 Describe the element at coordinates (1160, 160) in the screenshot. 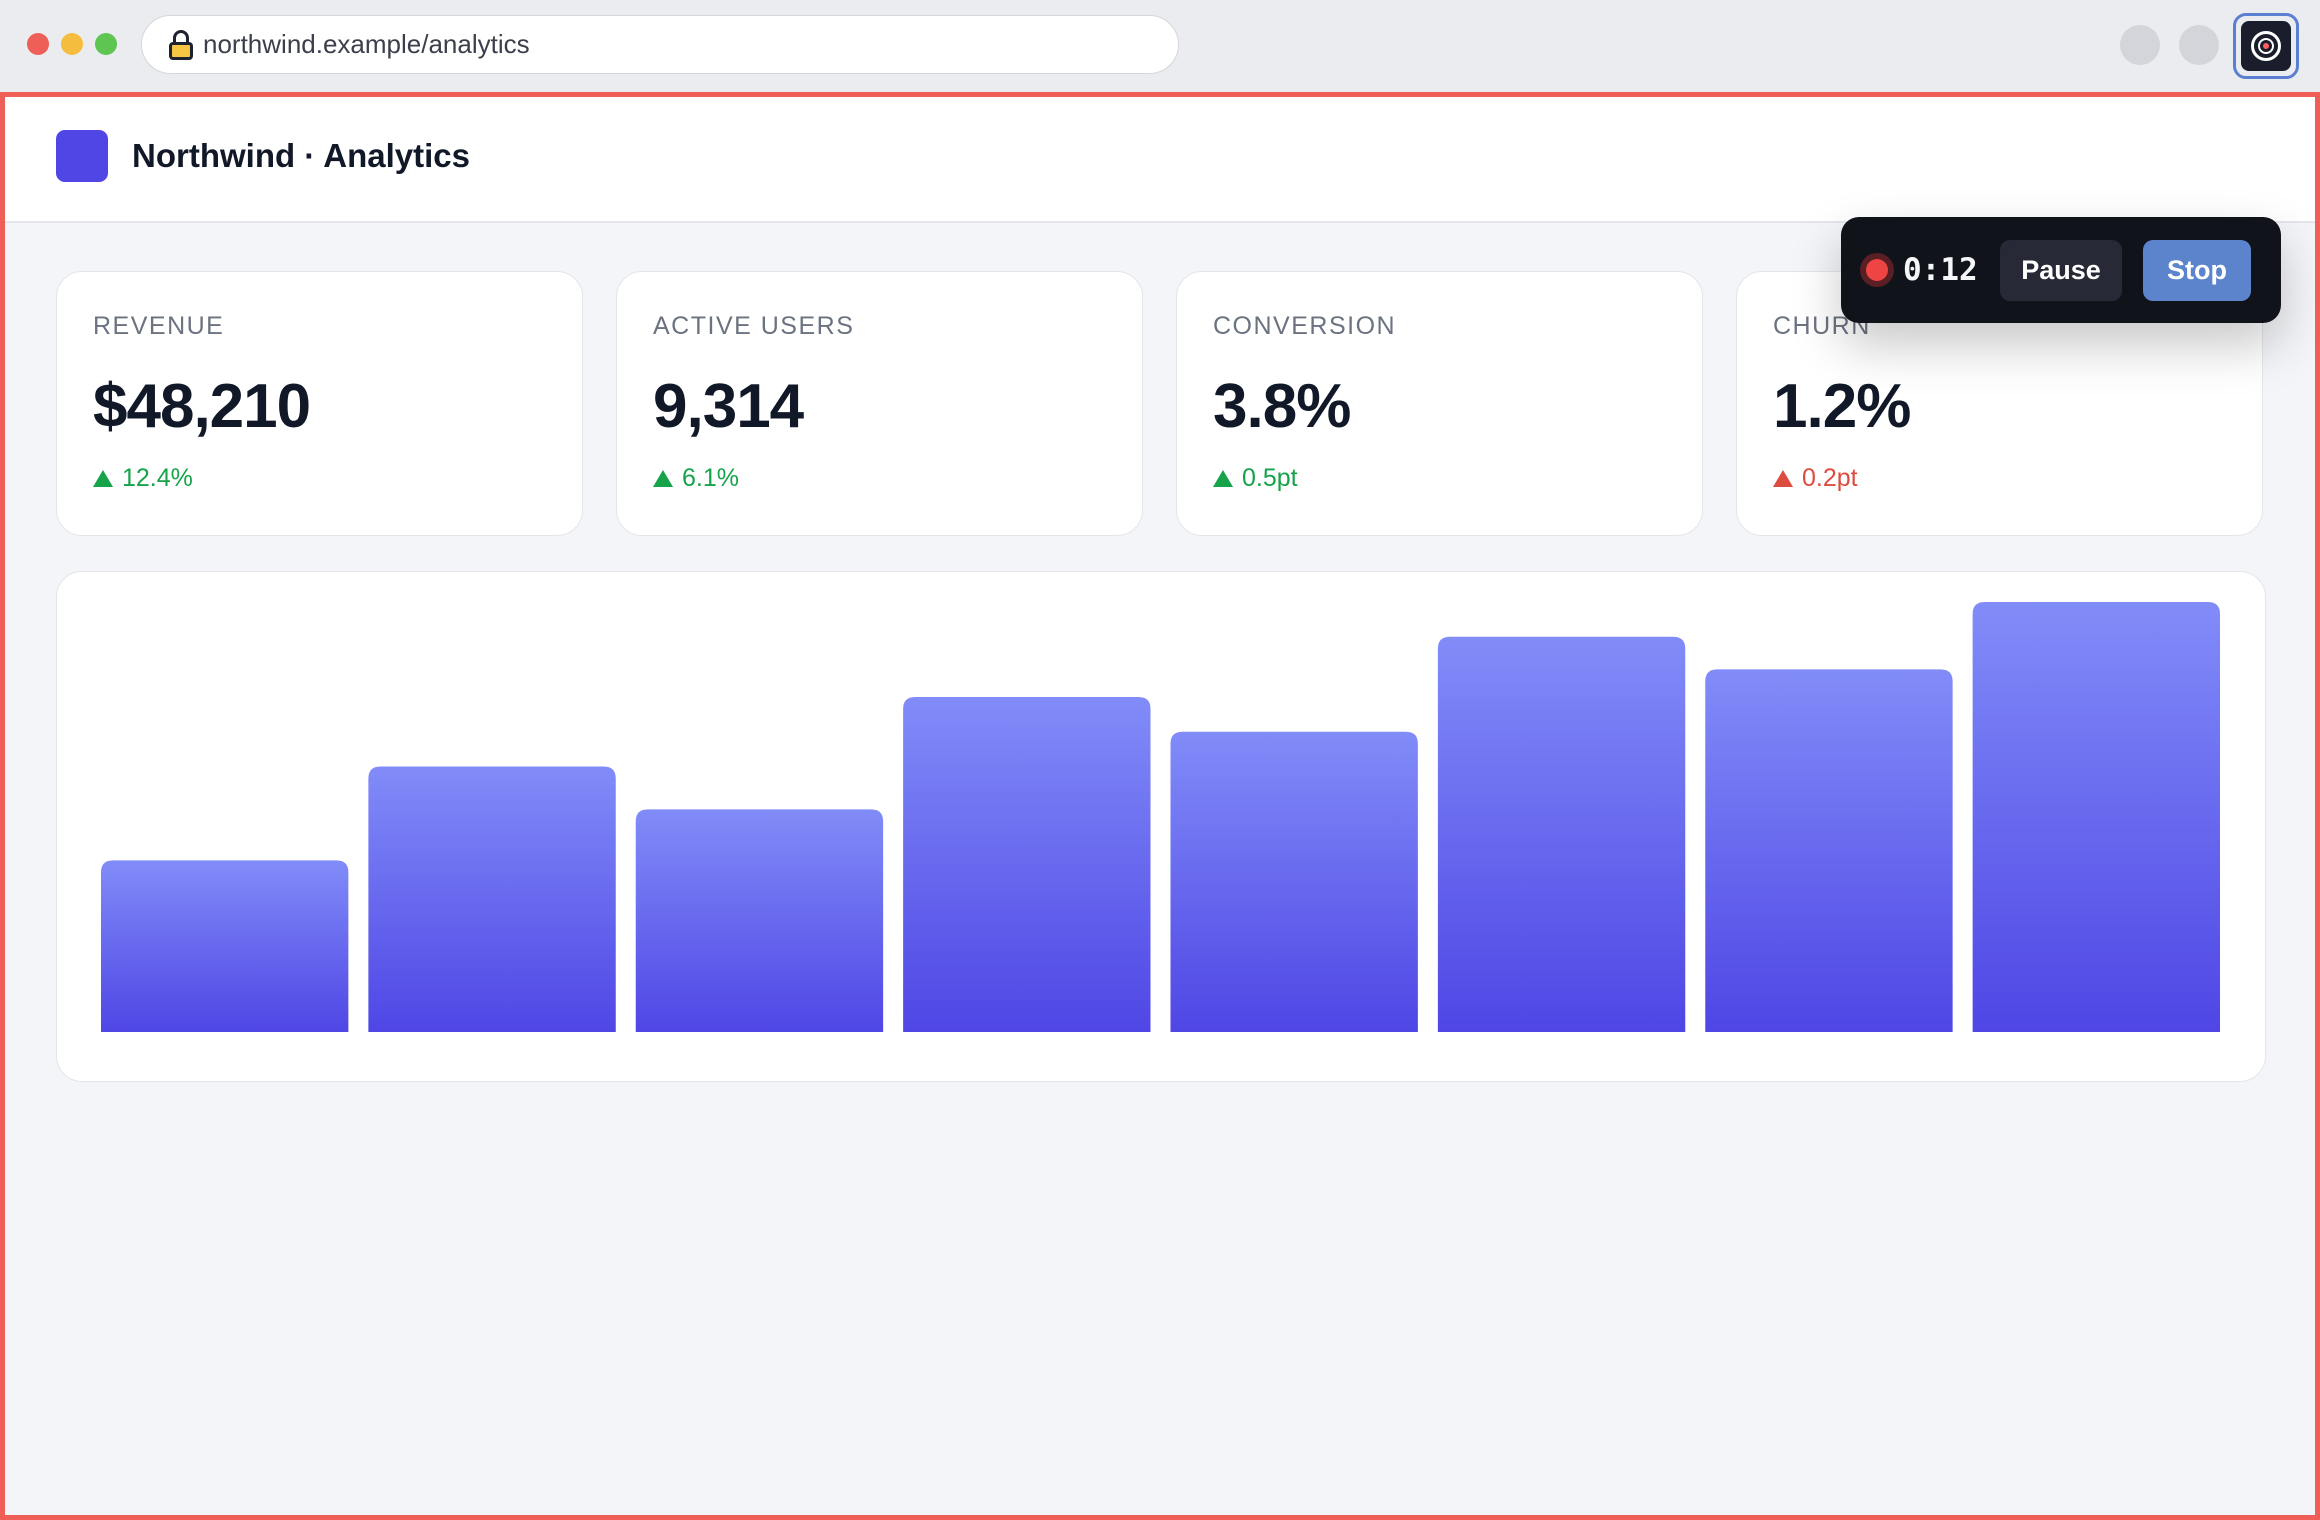

I see `app-header: Northwind · Analytics` at that location.